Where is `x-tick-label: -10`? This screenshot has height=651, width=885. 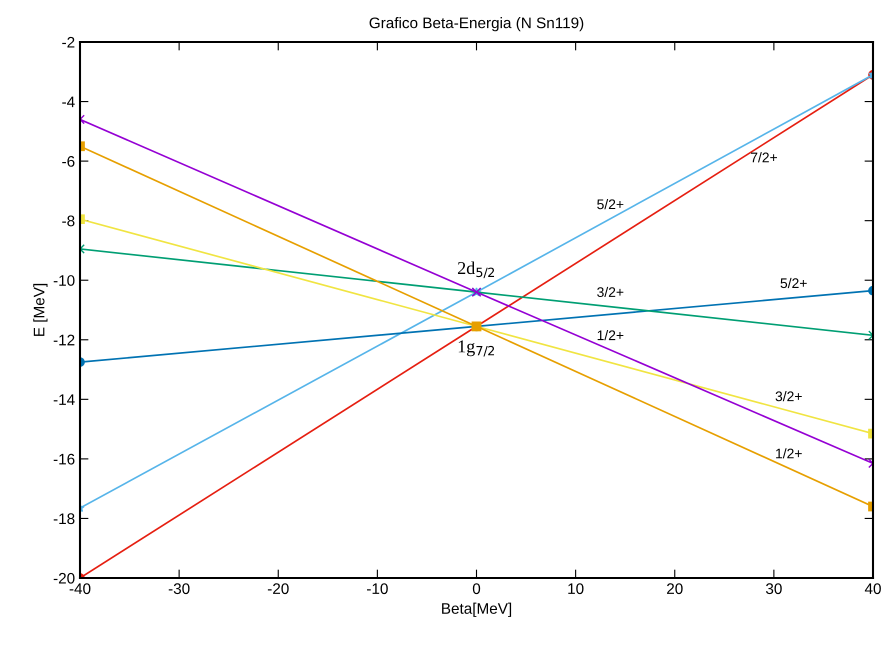
x-tick-label: -10 is located at coordinates (377, 588).